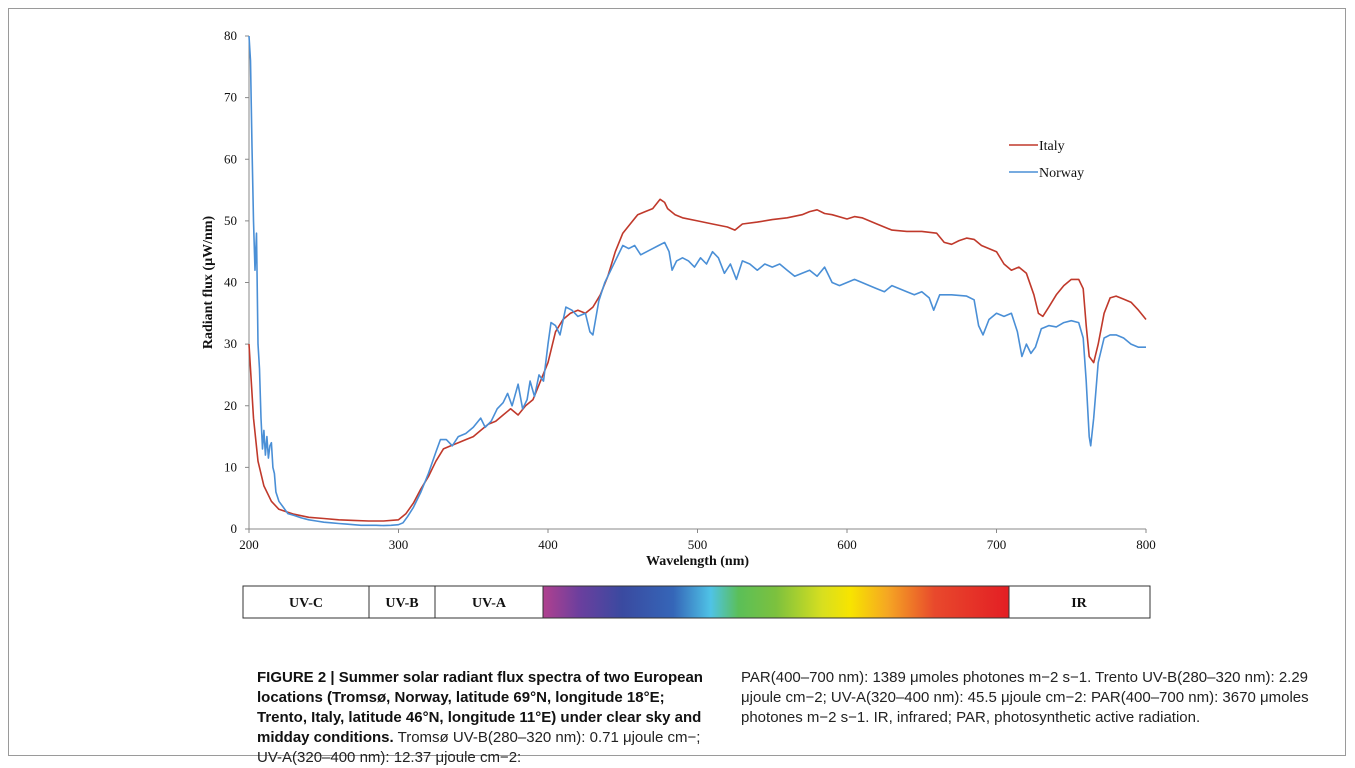  Describe the element at coordinates (230, 466) in the screenshot. I see `y-tick-label: 10` at that location.